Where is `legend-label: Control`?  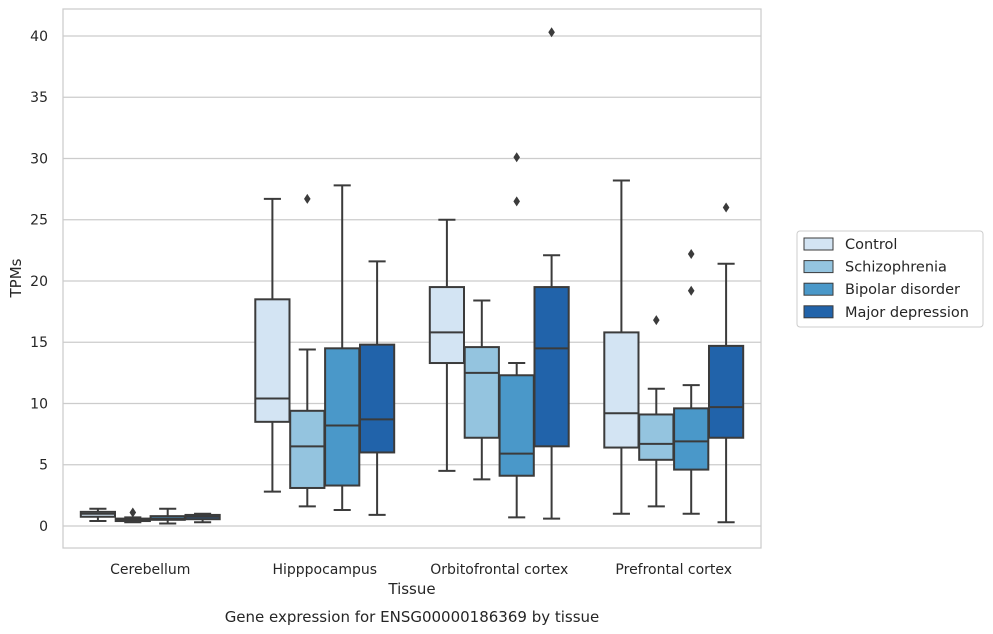
legend-label: Control is located at coordinates (871, 245).